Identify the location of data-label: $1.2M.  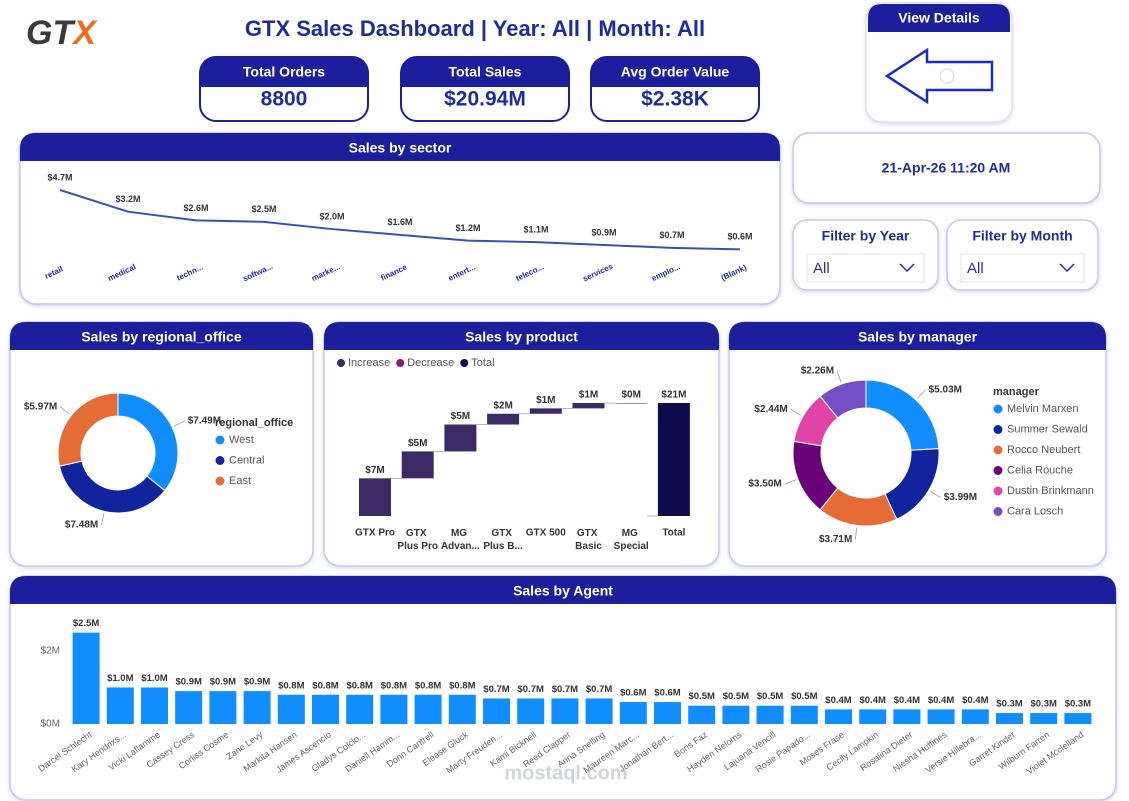
(467, 228).